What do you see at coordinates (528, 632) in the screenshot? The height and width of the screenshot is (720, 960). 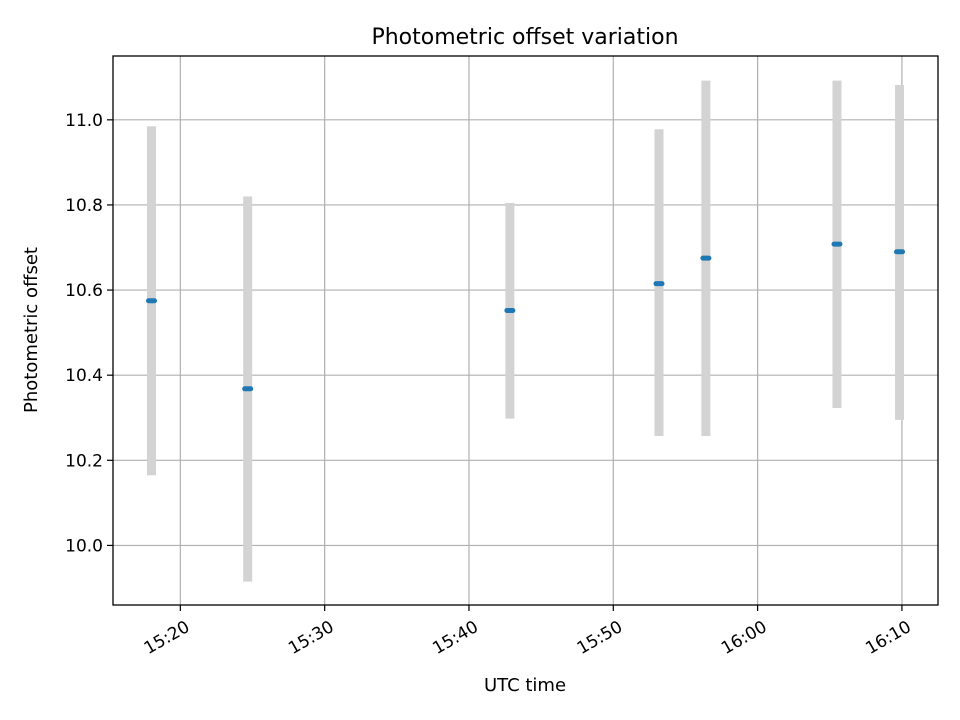 I see `x-axis-ticks: 15:20 15:30 15:40 15:50 16:00 16:10` at bounding box center [528, 632].